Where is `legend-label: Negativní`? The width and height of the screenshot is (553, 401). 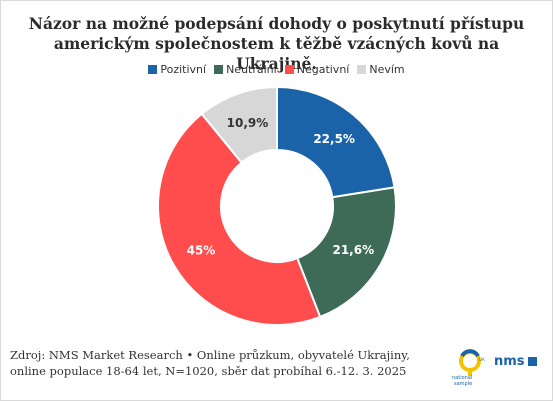
legend-label: Negativní is located at coordinates (323, 69).